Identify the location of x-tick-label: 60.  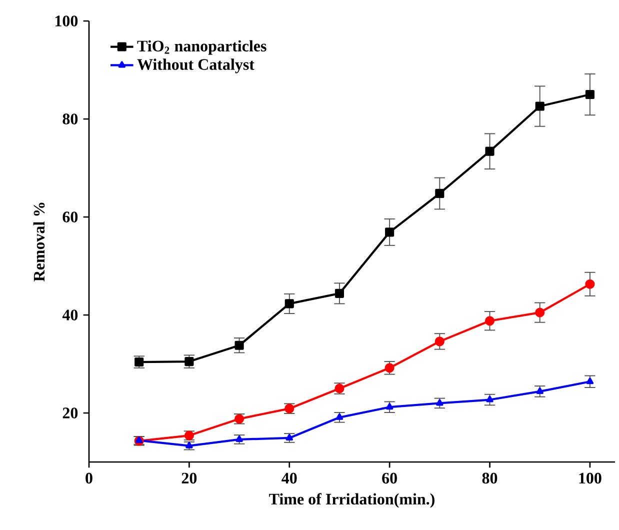
(389, 478).